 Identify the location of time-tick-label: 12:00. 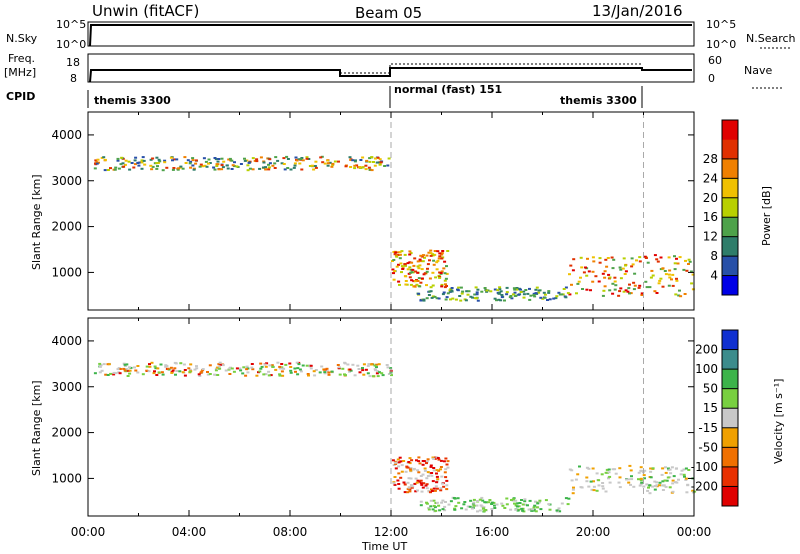
(391, 532).